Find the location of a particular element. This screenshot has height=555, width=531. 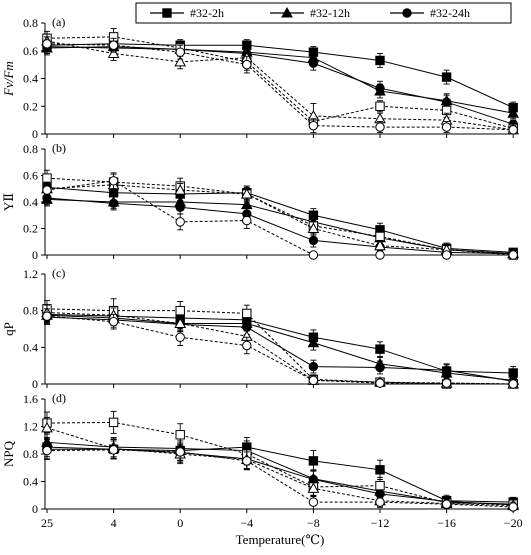

y-tick-label: 0 is located at coordinates (35, 255).